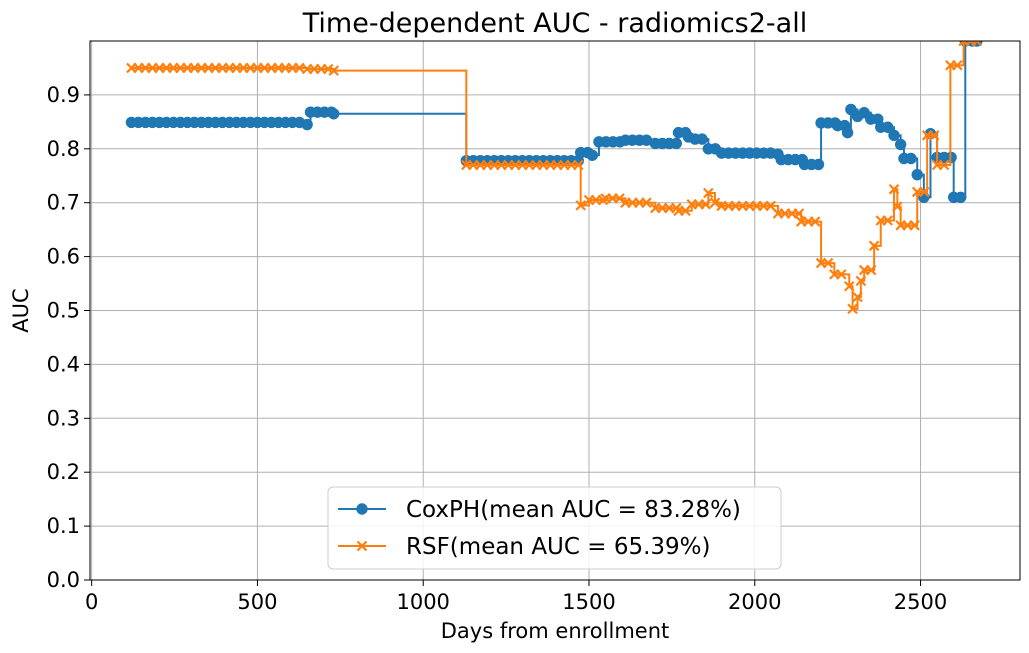 The image size is (1029, 653). Describe the element at coordinates (63, 149) in the screenshot. I see `y-tick-label: 0.8` at that location.